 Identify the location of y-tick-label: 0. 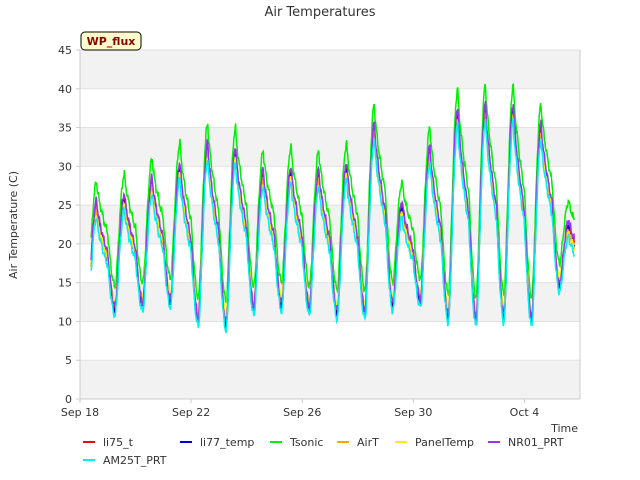
(68, 399).